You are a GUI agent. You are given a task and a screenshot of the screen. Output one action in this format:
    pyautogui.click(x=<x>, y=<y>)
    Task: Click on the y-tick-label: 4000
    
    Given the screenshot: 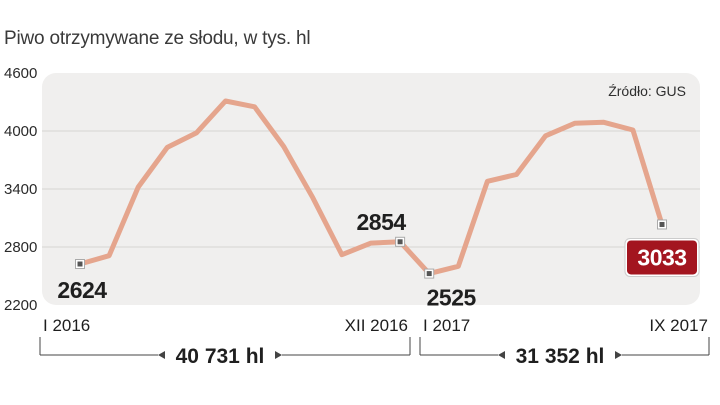 What is the action you would take?
    pyautogui.click(x=20, y=131)
    